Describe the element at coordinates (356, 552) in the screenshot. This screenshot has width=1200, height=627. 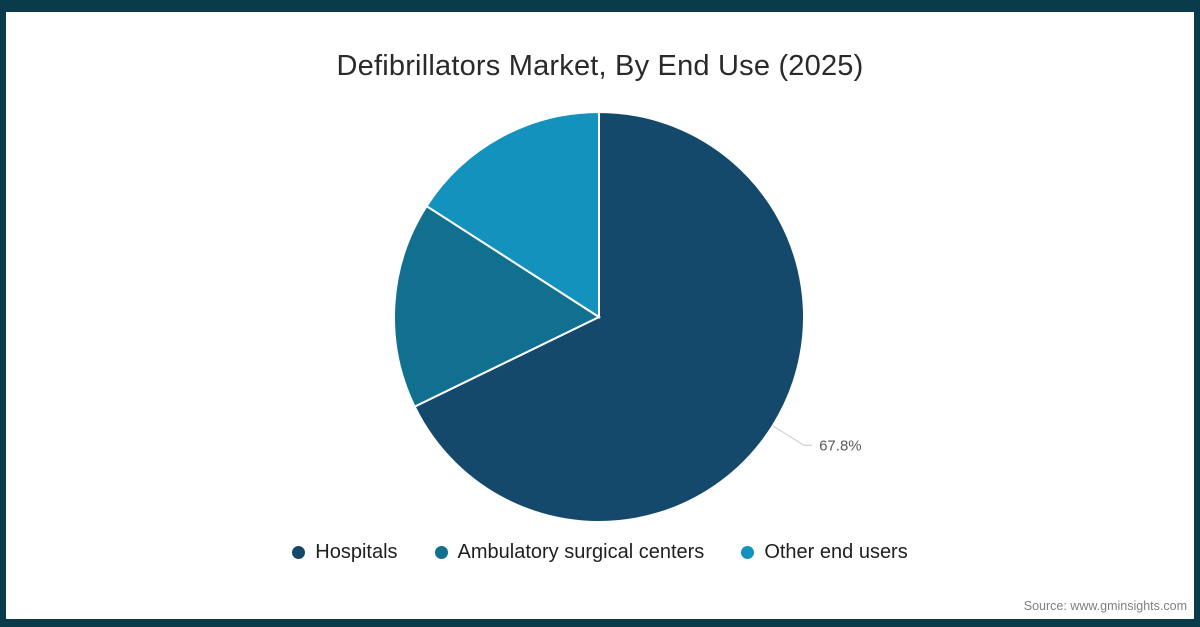
I see `legend-label: Hospitals` at that location.